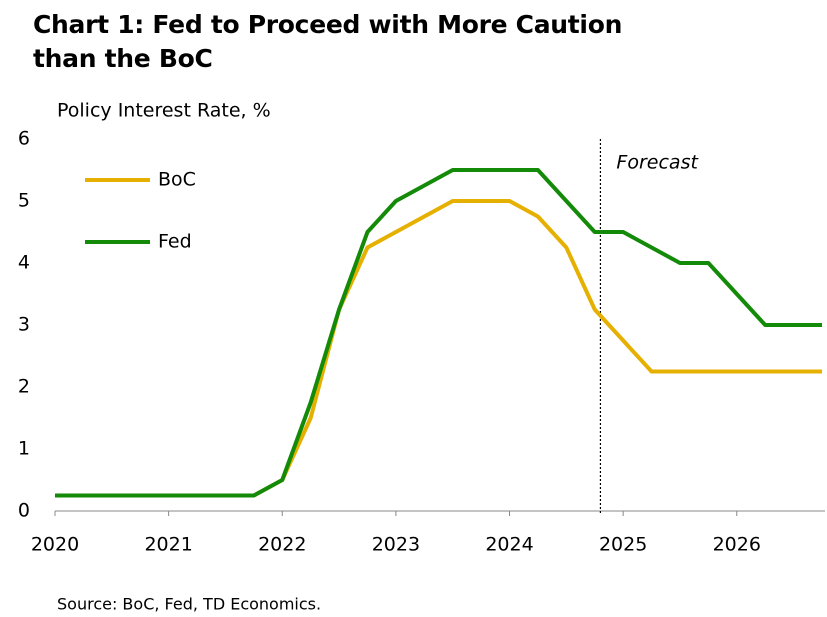 The height and width of the screenshot is (617, 827). Describe the element at coordinates (175, 242) in the screenshot. I see `legend-label: Fed` at that location.